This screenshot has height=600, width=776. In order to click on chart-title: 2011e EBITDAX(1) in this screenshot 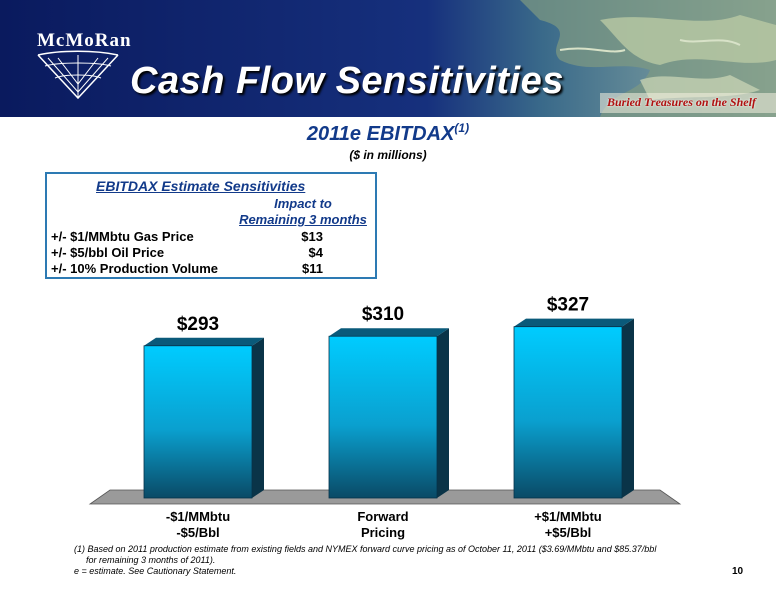, I will do `click(388, 133)`.